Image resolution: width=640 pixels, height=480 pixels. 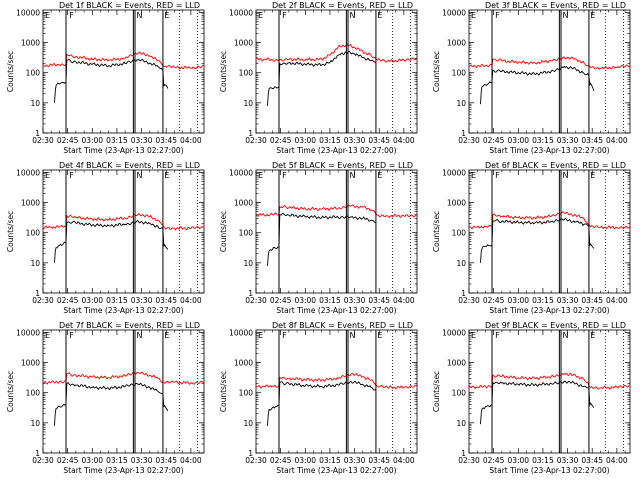 What do you see at coordinates (342, 5) in the screenshot?
I see `panel-title: Det 2f BLACK = Events, RED = LLD` at bounding box center [342, 5].